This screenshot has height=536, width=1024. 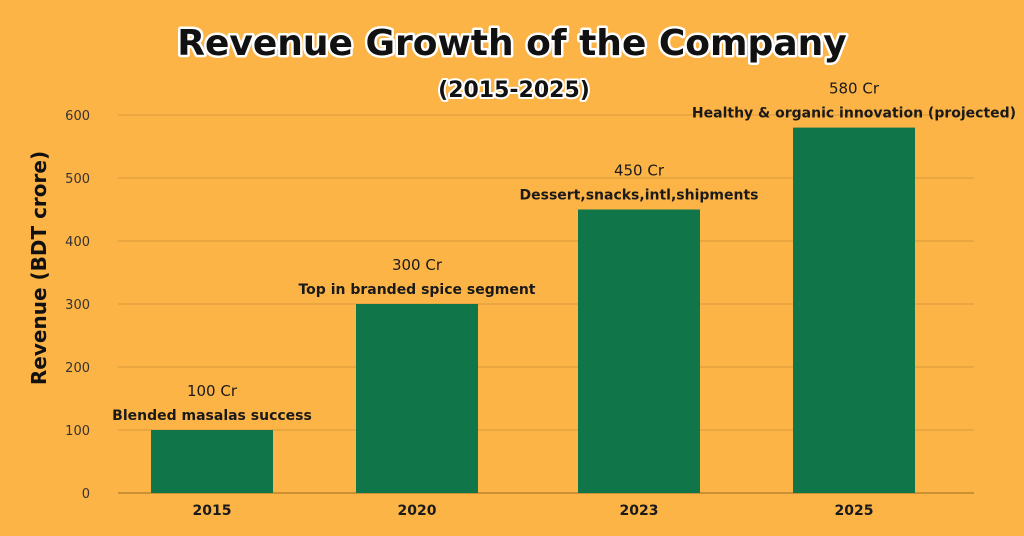 I want to click on y-tick-label: 200, so click(x=77, y=368).